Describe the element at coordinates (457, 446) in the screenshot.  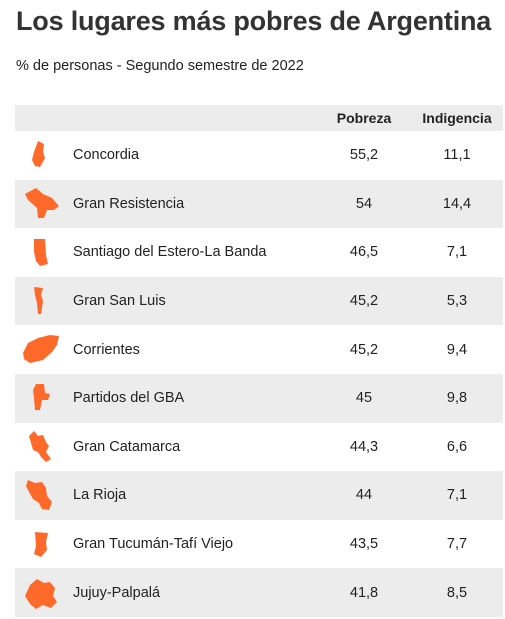
I see `indigencia-value: 6,6` at that location.